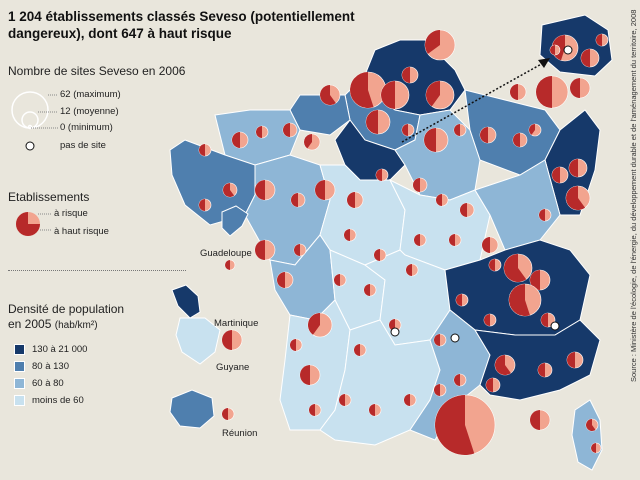  Describe the element at coordinates (60, 349) in the screenshot. I see `density-label-1: 130 à 21 000` at that location.